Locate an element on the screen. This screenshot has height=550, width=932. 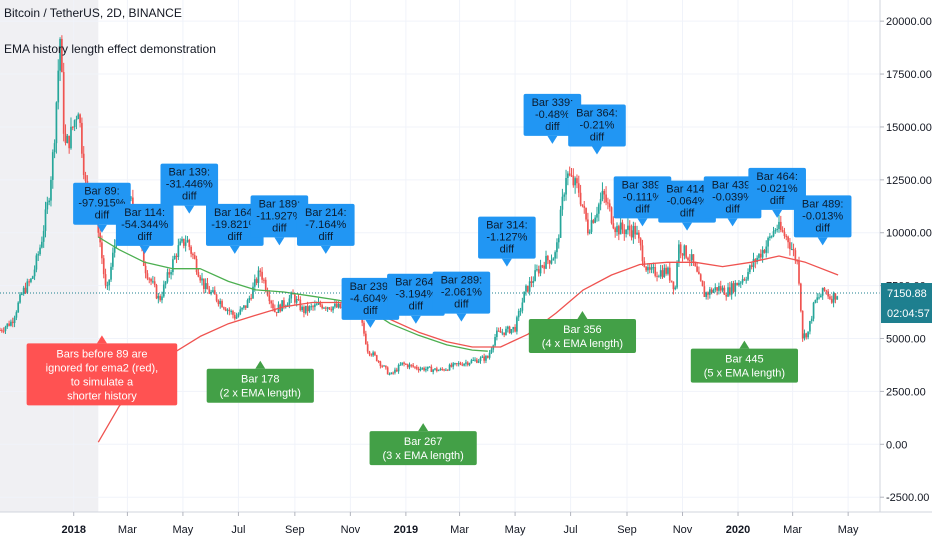
diff-label-1-box is located at coordinates (144, 224).